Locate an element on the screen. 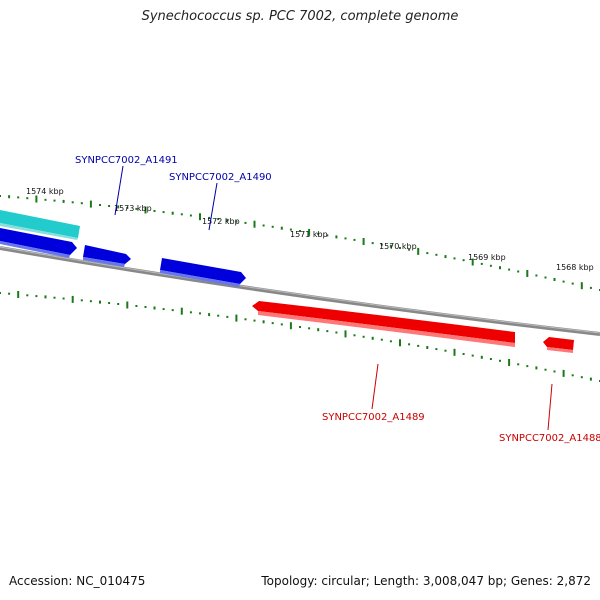 The height and width of the screenshot is (600, 600). gene-reverse-a1488 is located at coordinates (558, 345).